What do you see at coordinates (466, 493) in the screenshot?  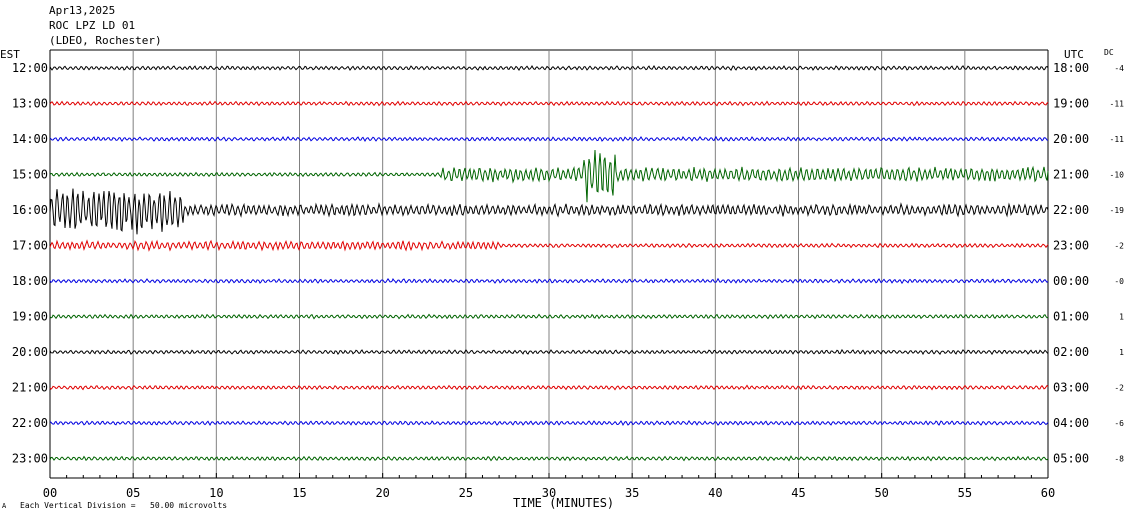 I see `x-tick-label: 25` at bounding box center [466, 493].